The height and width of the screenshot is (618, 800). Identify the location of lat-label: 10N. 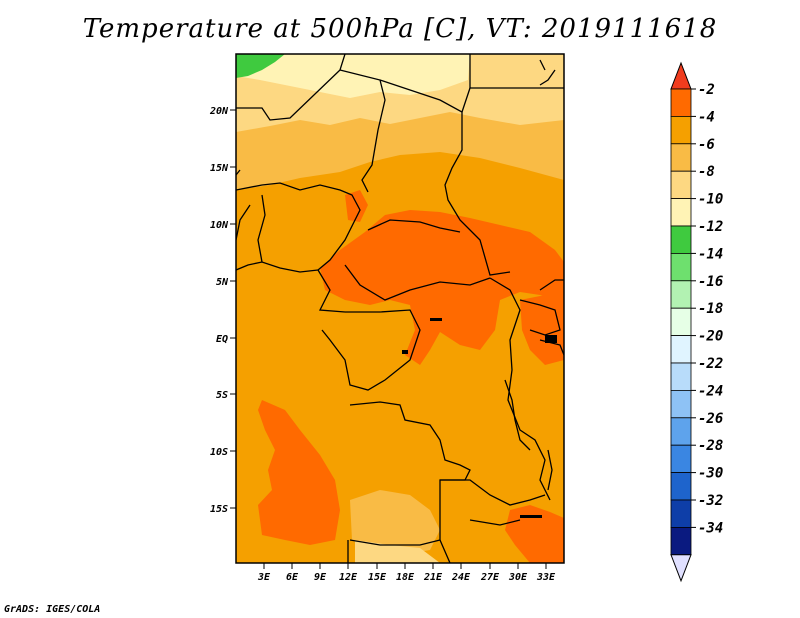
(219, 225).